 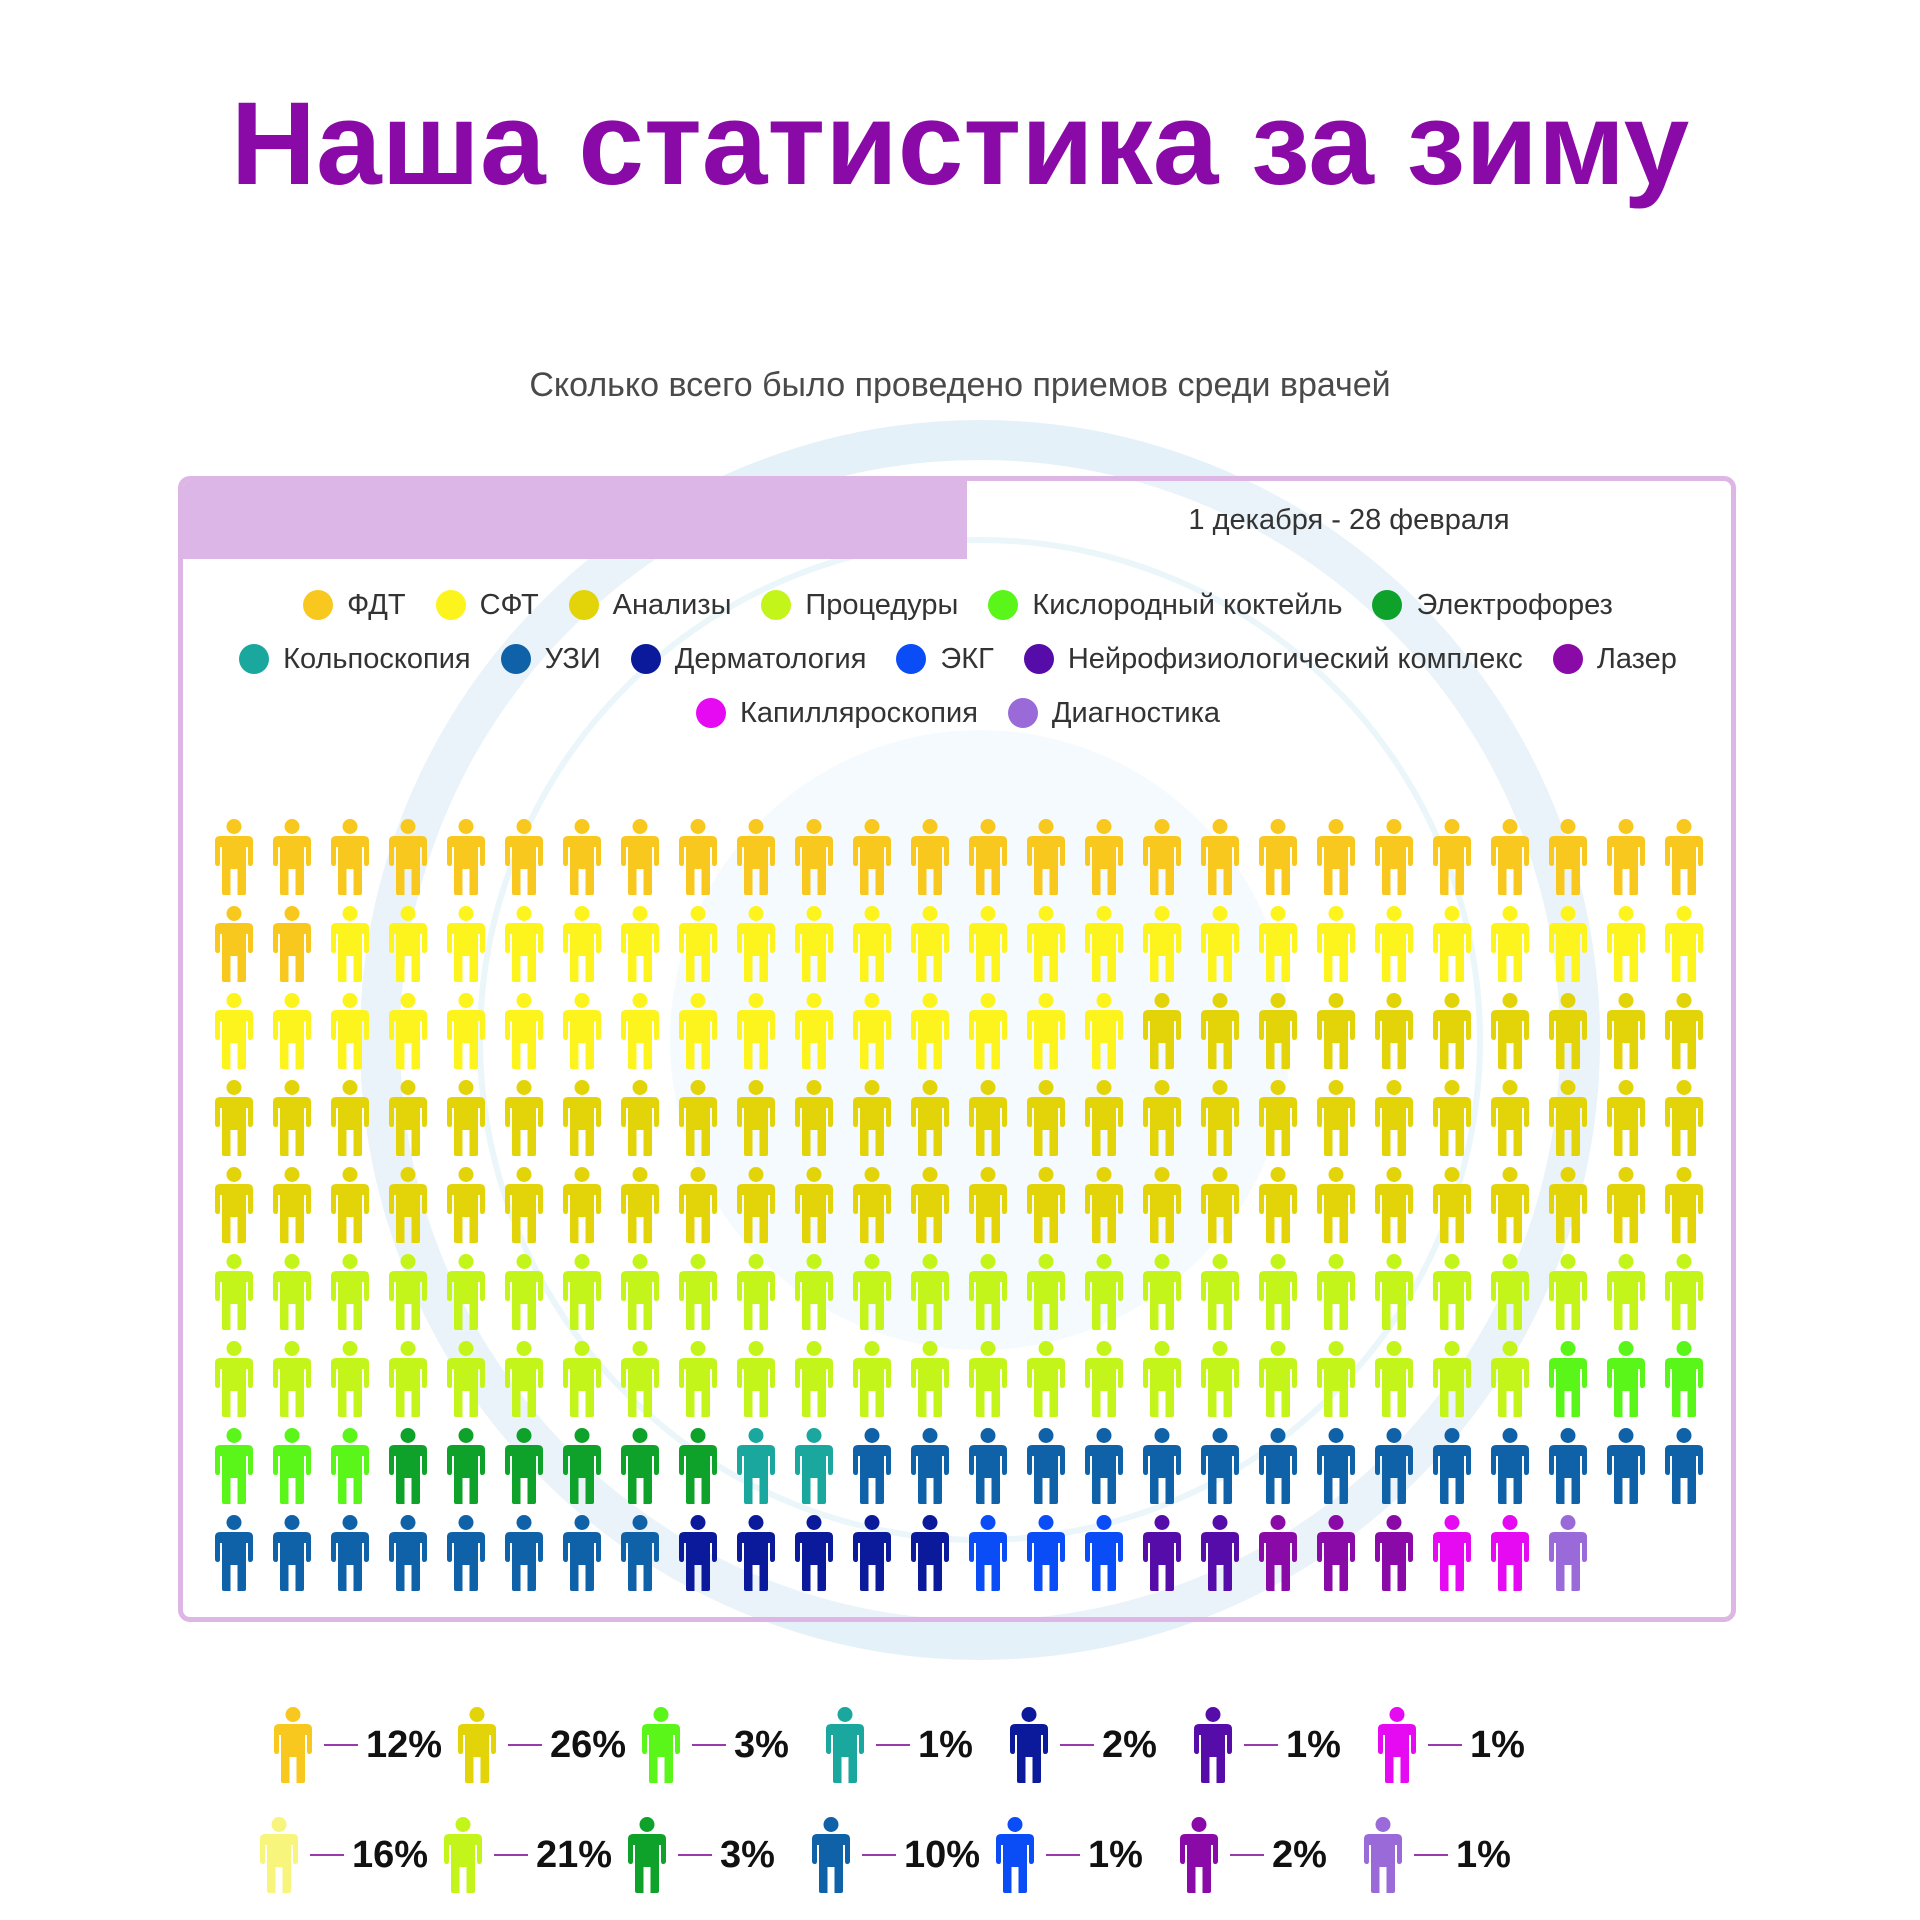 I want to click on page-title: Наша статистика за зиму, so click(x=960, y=144).